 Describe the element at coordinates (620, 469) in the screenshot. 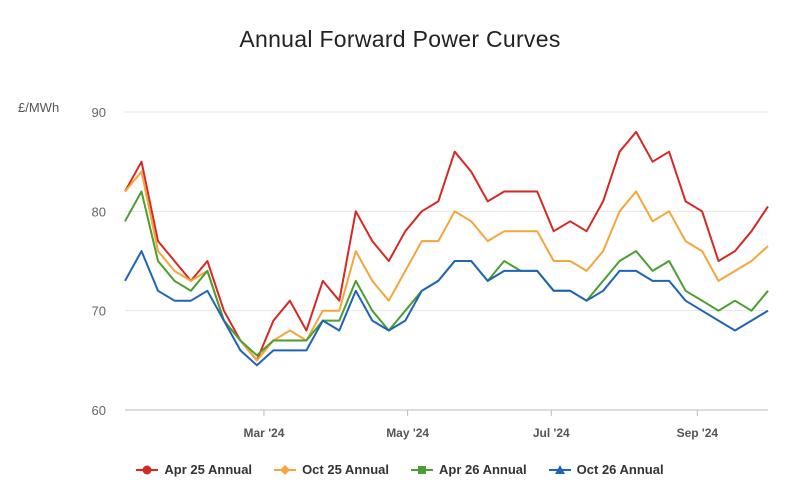

I see `legend-label: Oct 26 Annual` at that location.